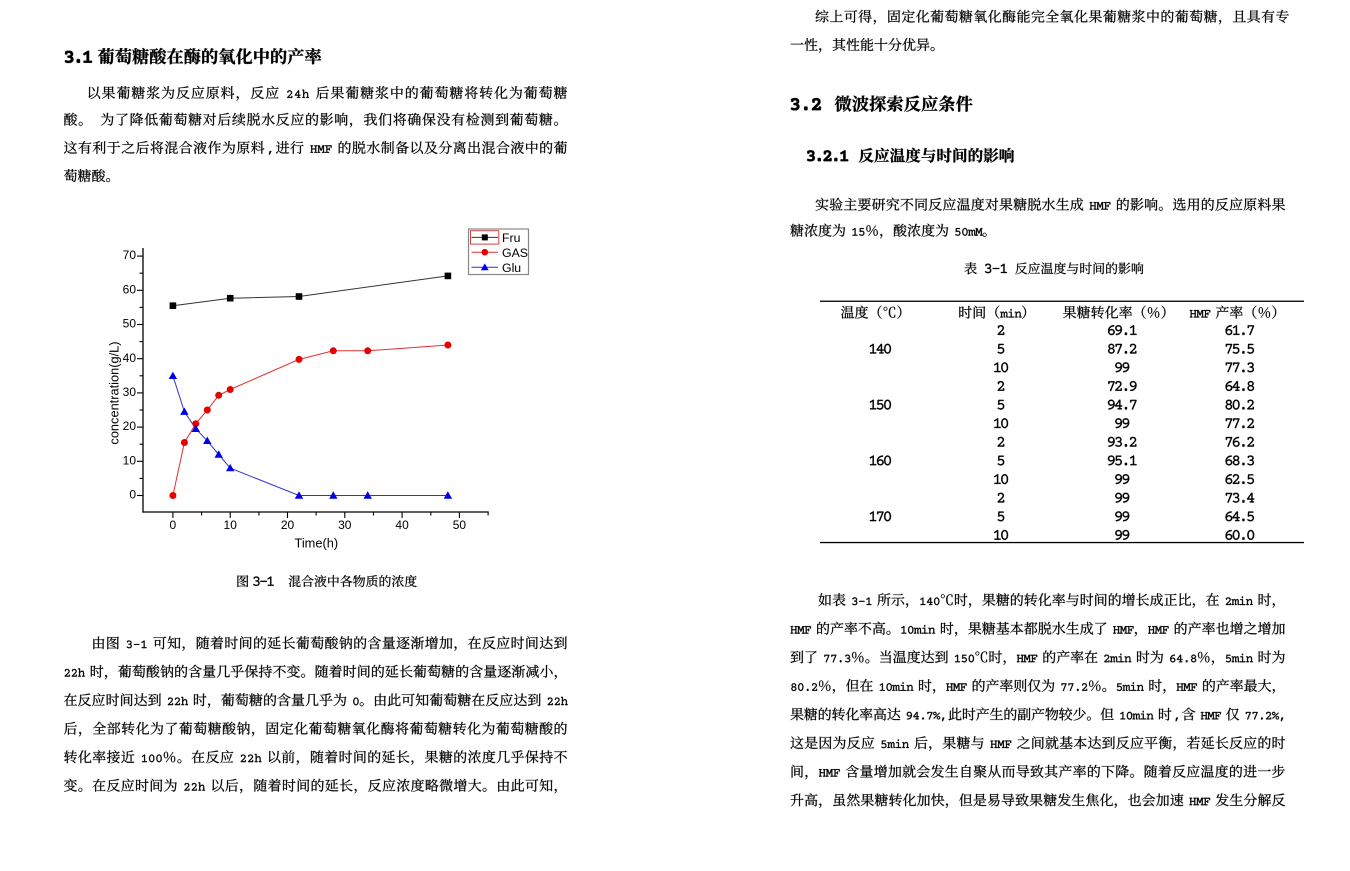 The width and height of the screenshot is (1350, 871). I want to click on svg-text: 70, so click(130, 255).